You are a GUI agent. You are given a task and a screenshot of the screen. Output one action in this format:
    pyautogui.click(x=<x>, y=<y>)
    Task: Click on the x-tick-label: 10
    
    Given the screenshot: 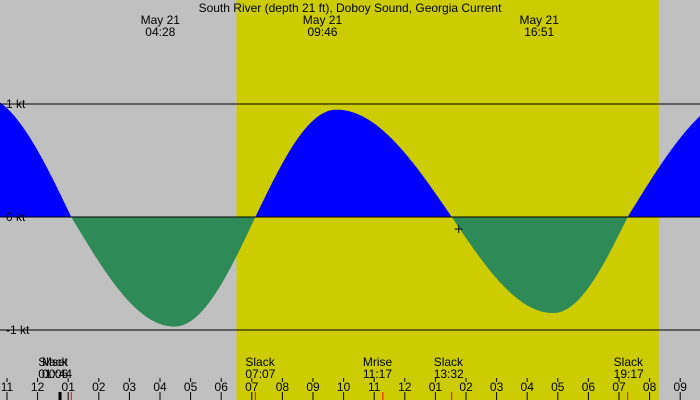 What is the action you would take?
    pyautogui.click(x=344, y=387)
    